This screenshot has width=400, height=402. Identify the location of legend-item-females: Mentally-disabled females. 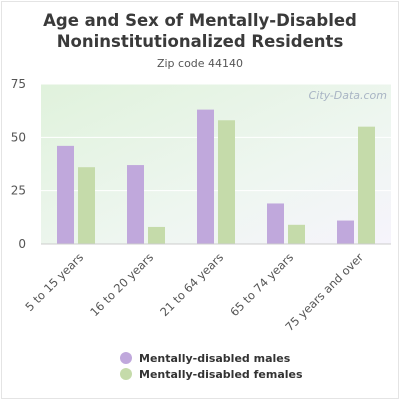
(211, 374).